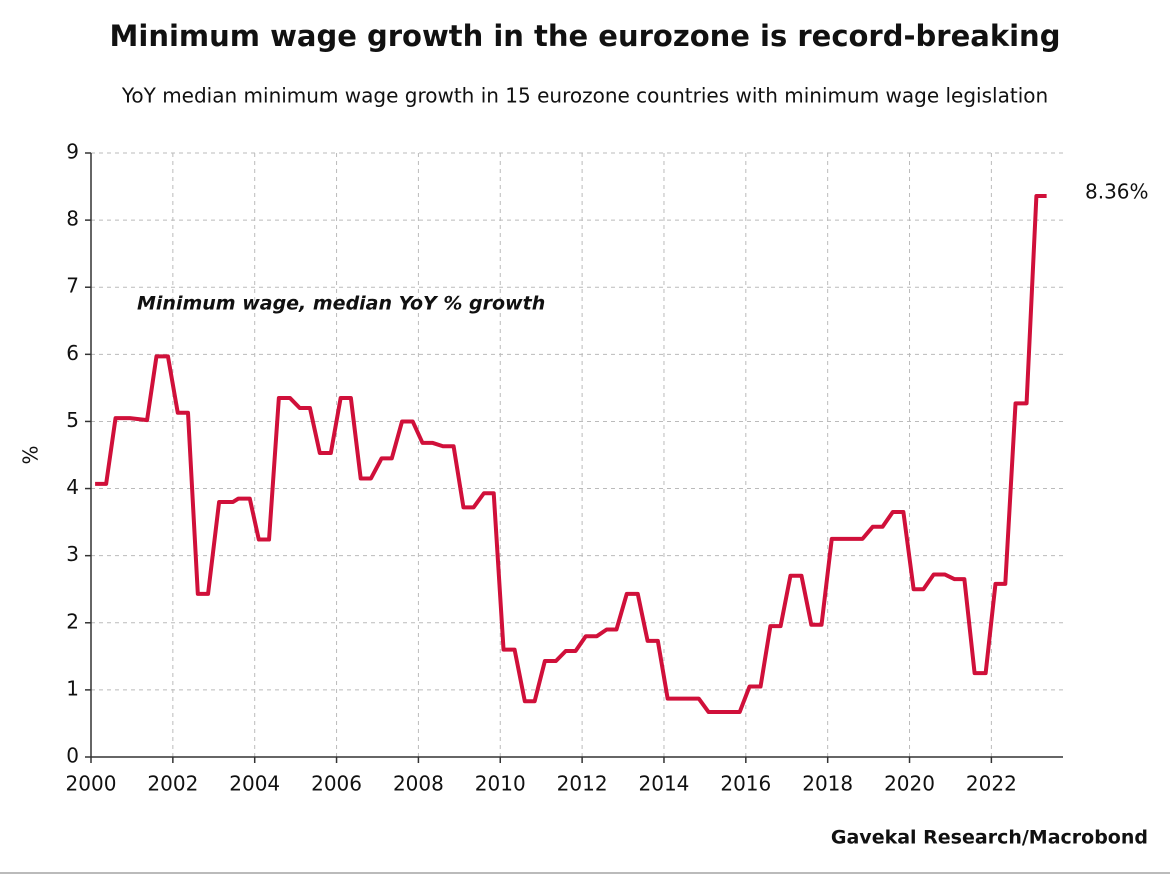 The height and width of the screenshot is (878, 1170). What do you see at coordinates (172, 784) in the screenshot?
I see `x-tick-label: 2002` at bounding box center [172, 784].